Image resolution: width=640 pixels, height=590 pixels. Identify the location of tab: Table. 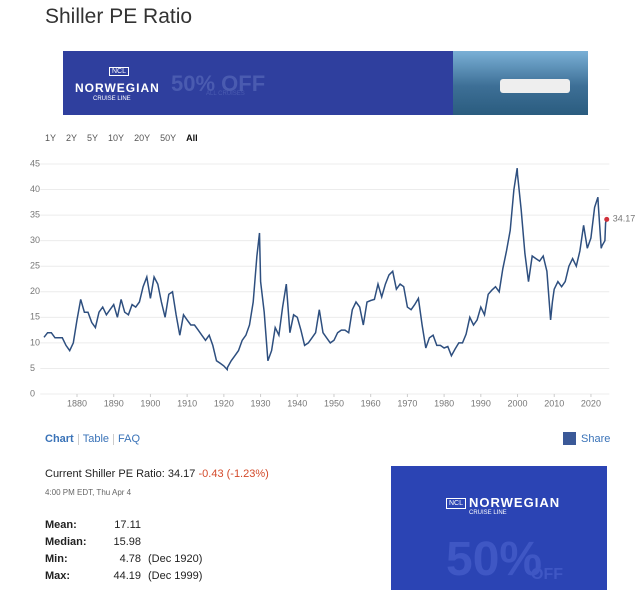
(96, 439).